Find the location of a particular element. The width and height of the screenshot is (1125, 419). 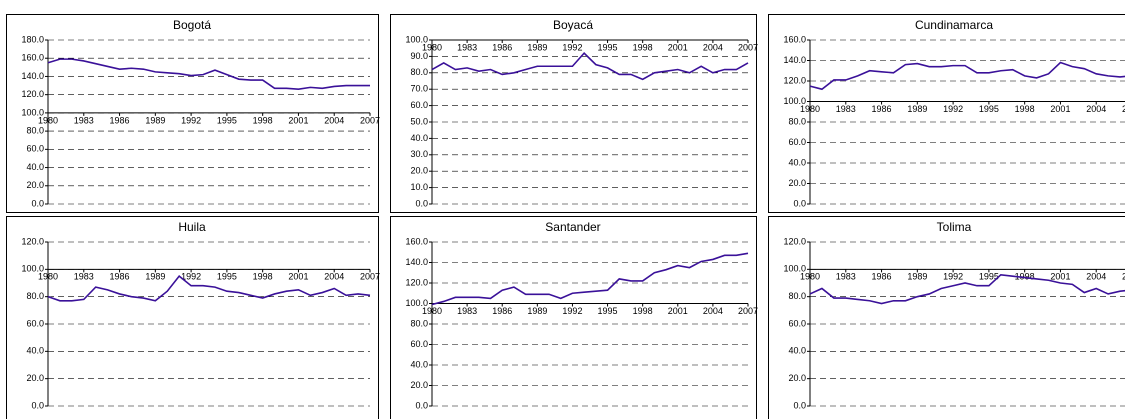

chart-title: Santander is located at coordinates (572, 227).